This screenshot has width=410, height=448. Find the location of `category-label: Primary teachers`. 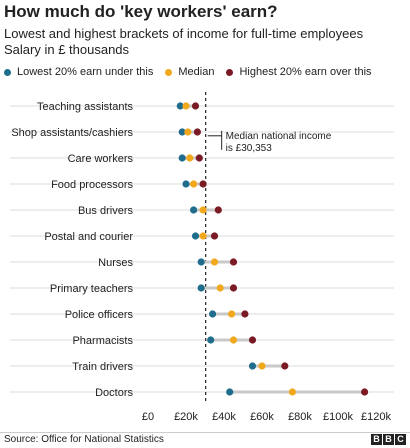

category-label: Primary teachers is located at coordinates (92, 289).